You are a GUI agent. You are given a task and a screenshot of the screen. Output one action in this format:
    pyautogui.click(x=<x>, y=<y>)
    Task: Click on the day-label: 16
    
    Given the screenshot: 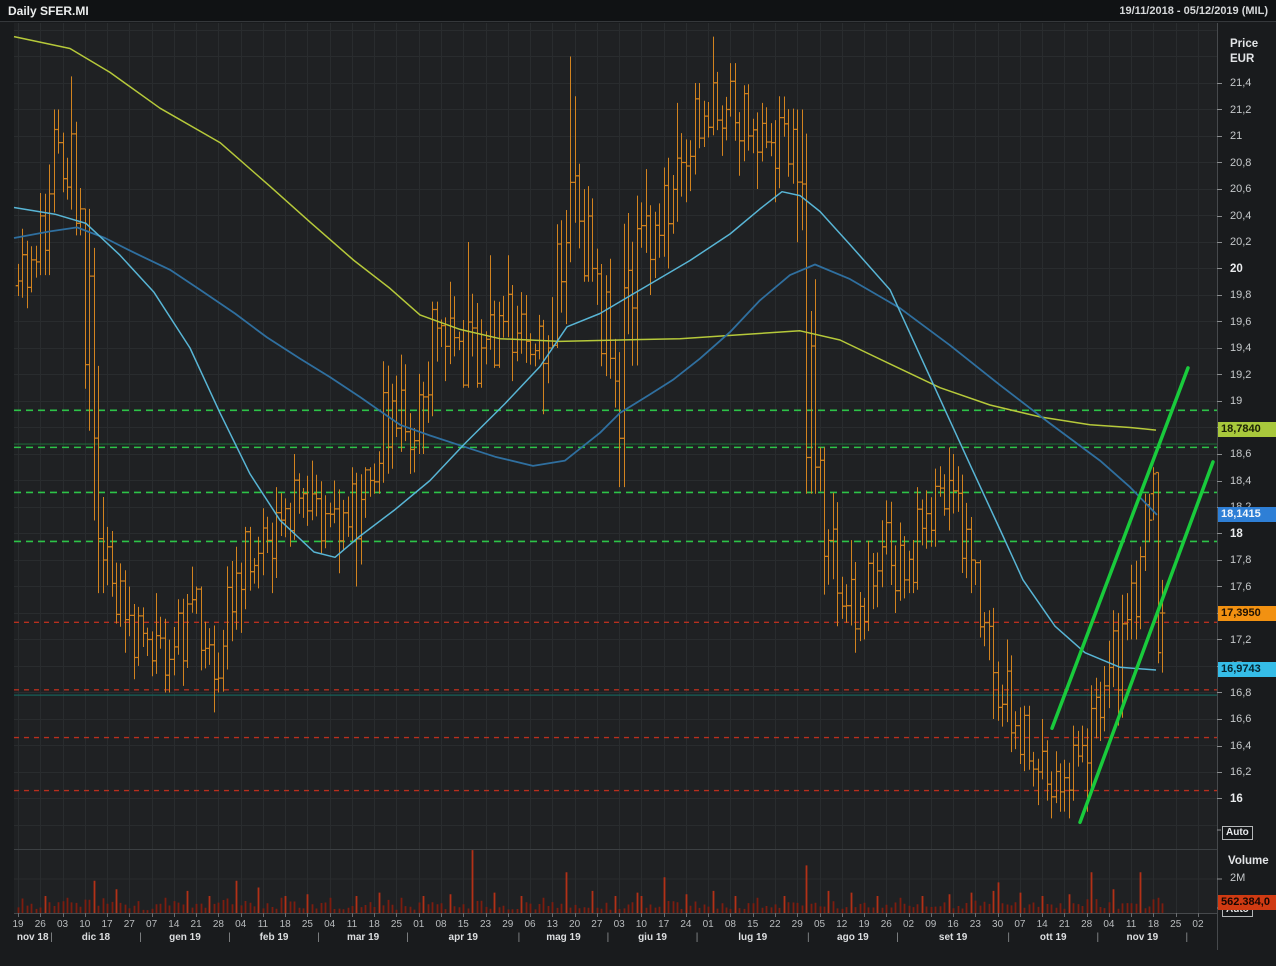 What is the action you would take?
    pyautogui.click(x=953, y=924)
    